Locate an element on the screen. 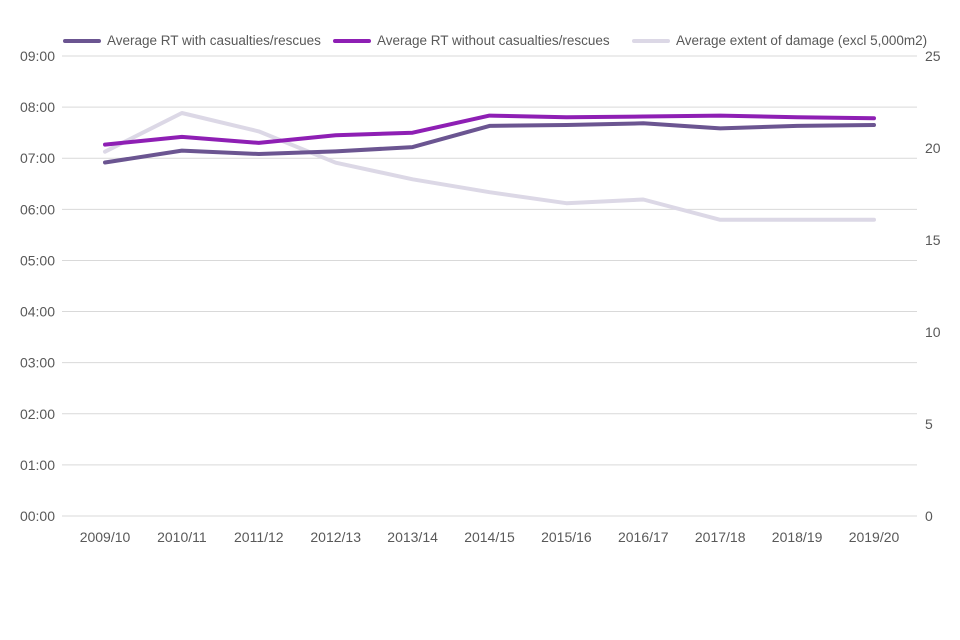 This screenshot has width=960, height=640. right-axis-tick: 10 is located at coordinates (933, 332).